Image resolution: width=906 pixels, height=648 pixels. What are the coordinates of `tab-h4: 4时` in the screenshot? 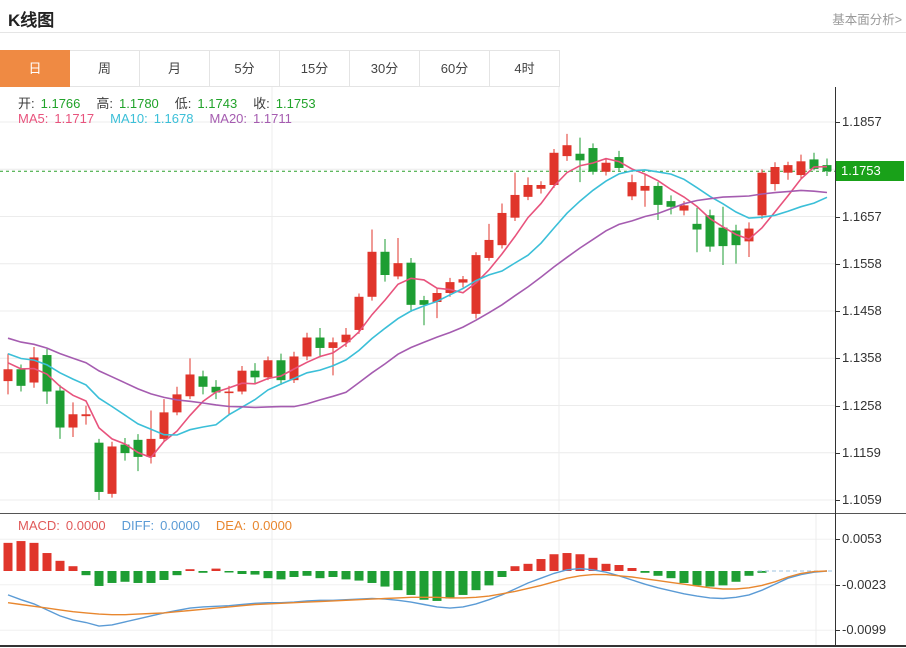 It's located at (525, 68).